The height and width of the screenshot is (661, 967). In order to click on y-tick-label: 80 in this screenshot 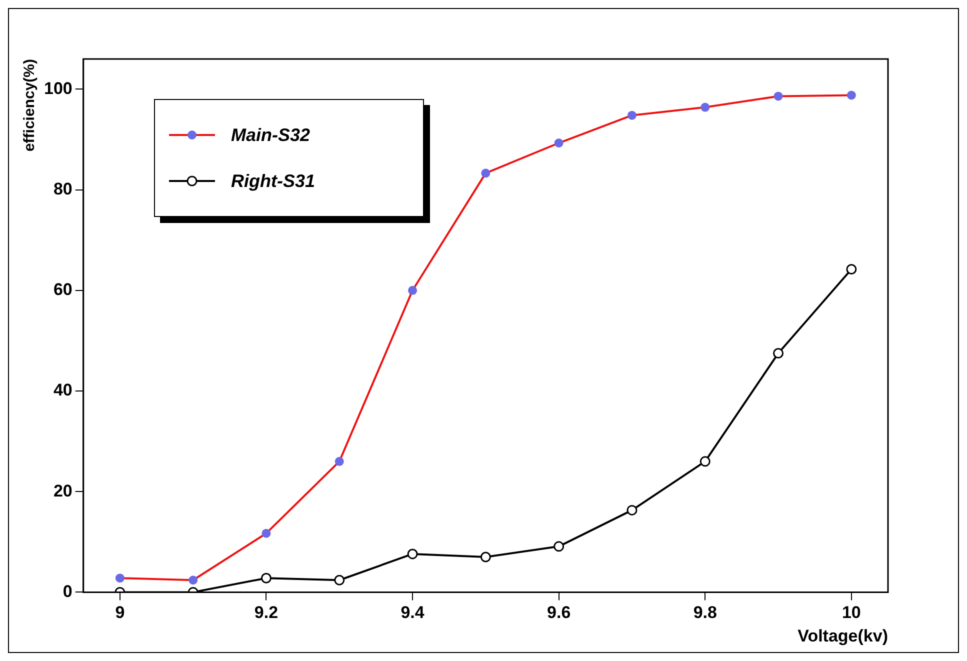, I will do `click(62, 188)`.